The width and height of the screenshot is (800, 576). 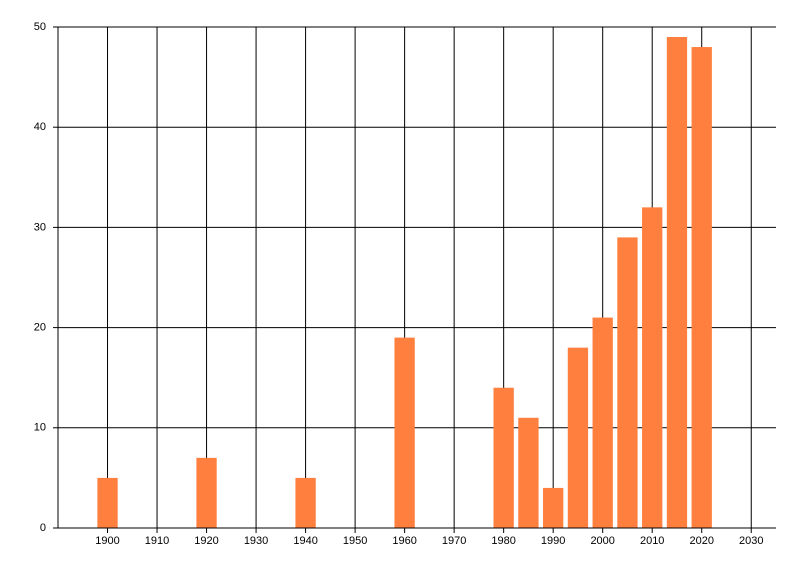 What do you see at coordinates (107, 541) in the screenshot?
I see `x-tick-label: 1900` at bounding box center [107, 541].